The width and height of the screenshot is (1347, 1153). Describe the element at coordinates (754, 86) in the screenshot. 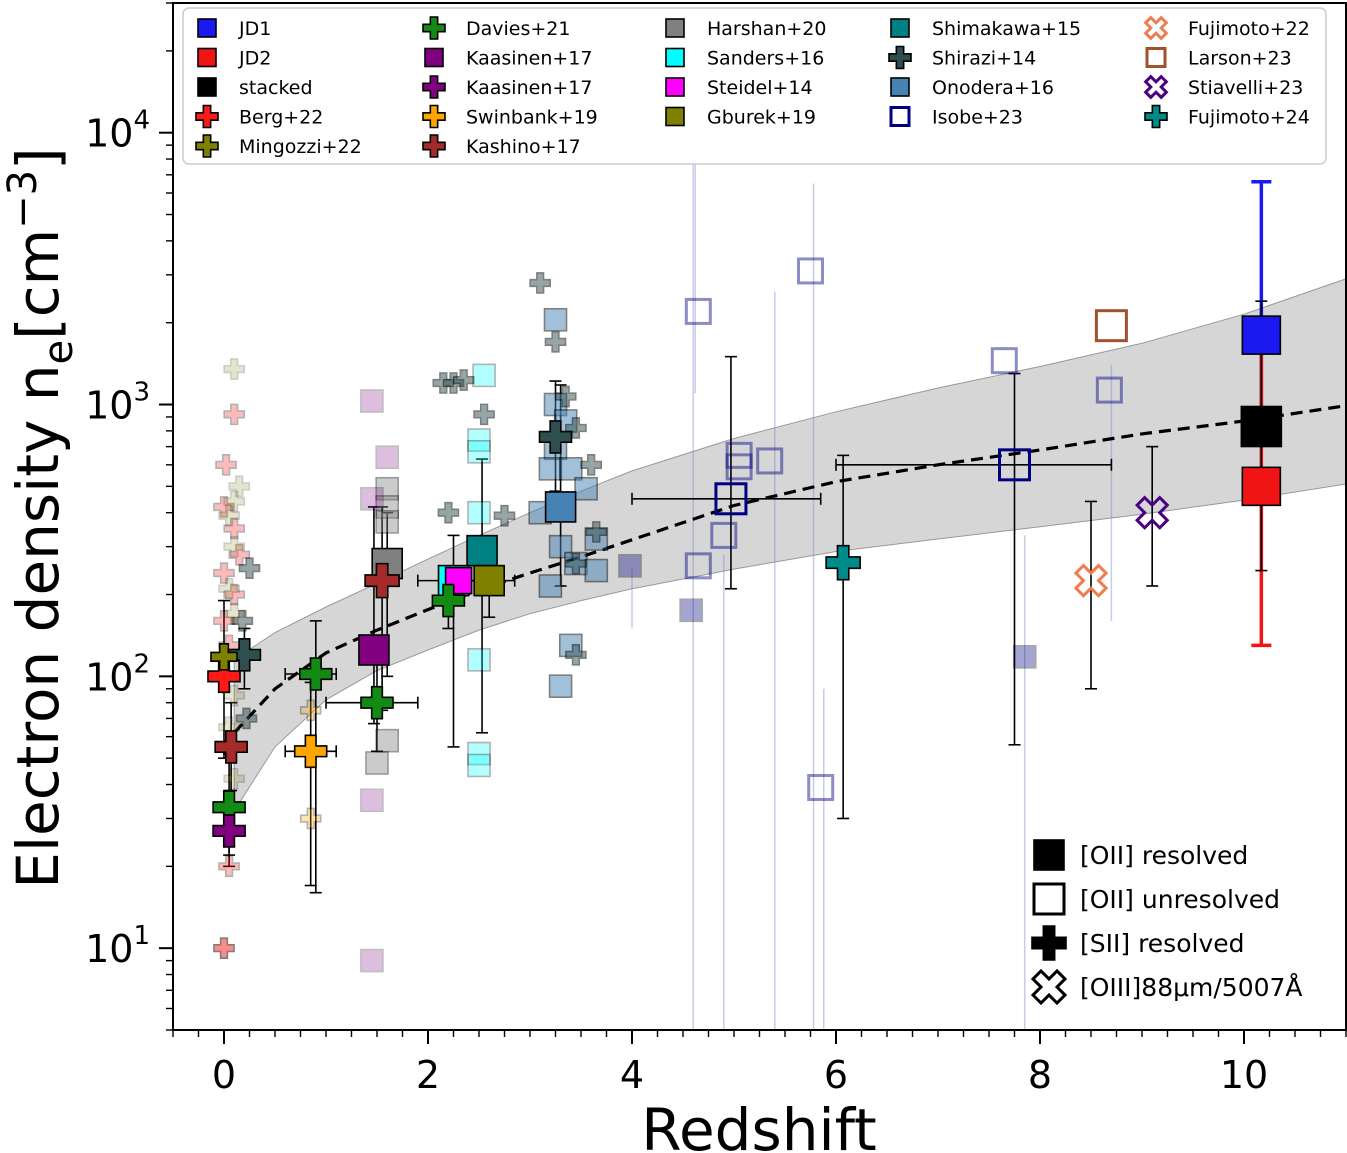

I see `legend-box` at that location.